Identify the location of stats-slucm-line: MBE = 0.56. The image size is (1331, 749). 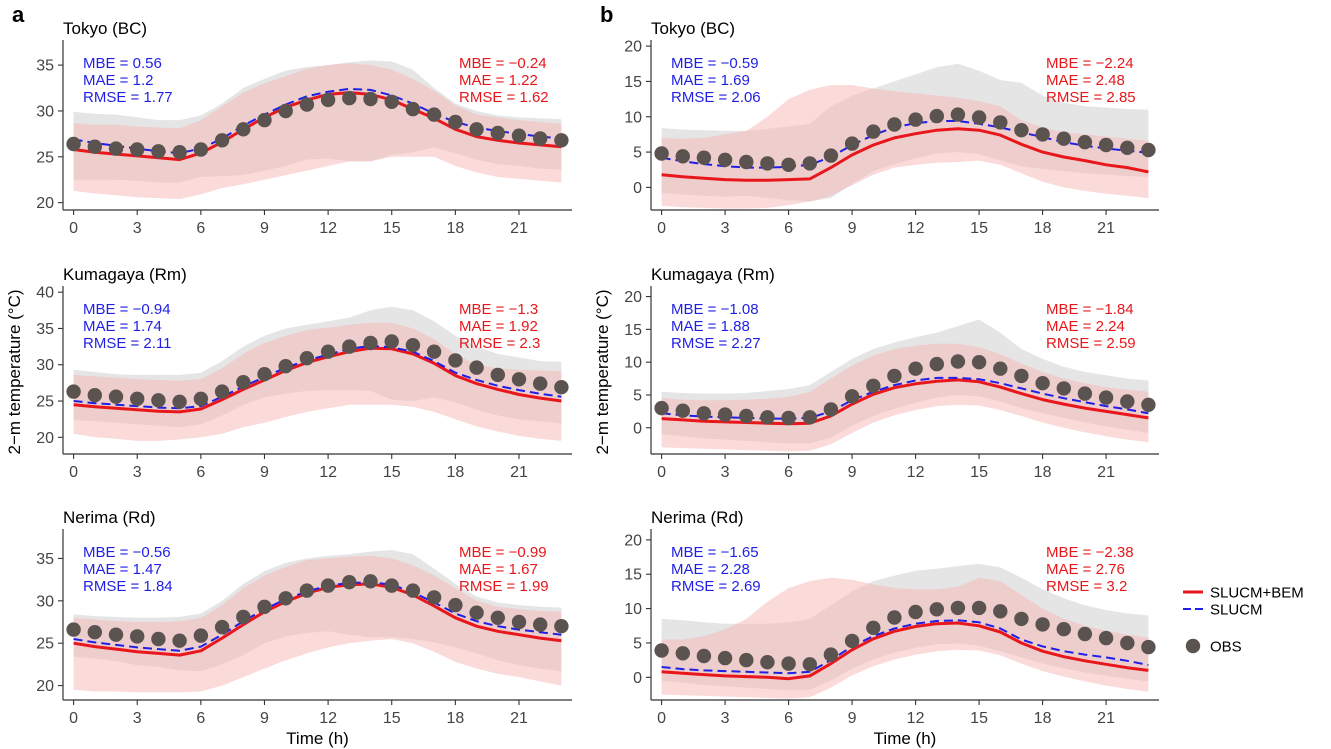
(122, 63).